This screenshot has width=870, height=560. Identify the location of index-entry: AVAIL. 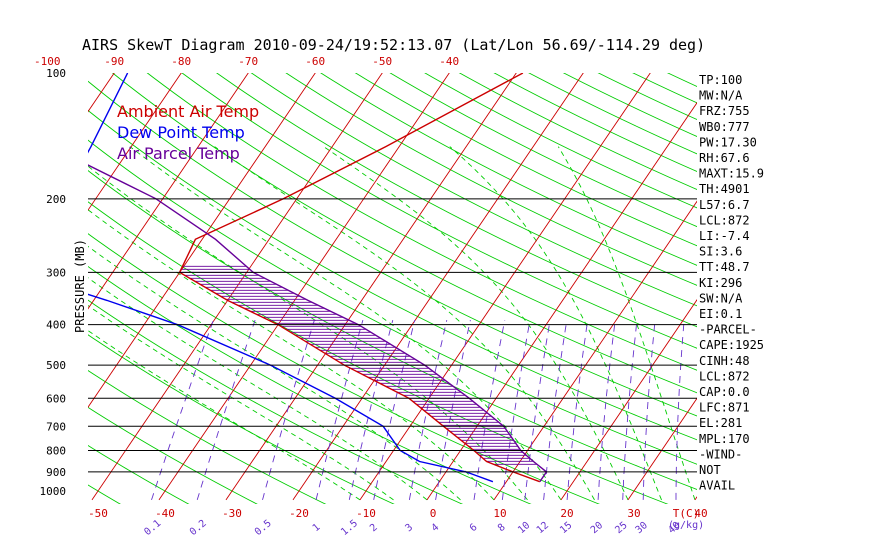
(717, 486).